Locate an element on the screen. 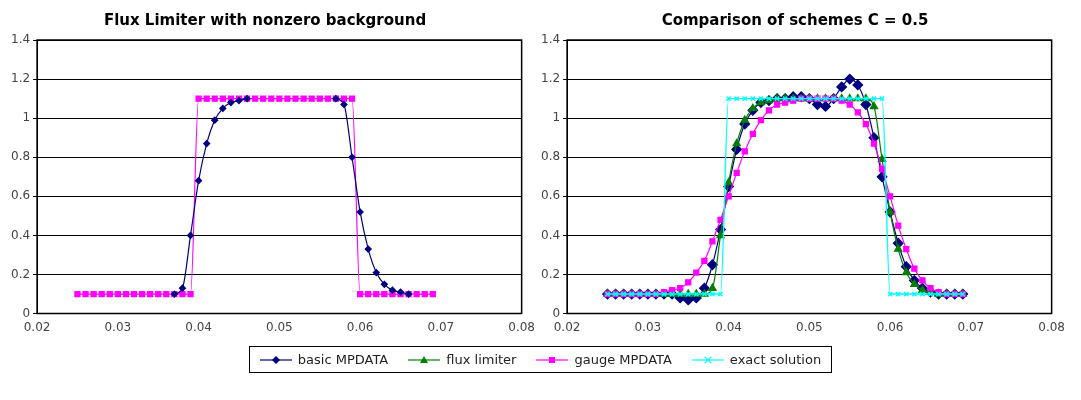 The image size is (1081, 400). legend-label: flux limiter is located at coordinates (481, 359).